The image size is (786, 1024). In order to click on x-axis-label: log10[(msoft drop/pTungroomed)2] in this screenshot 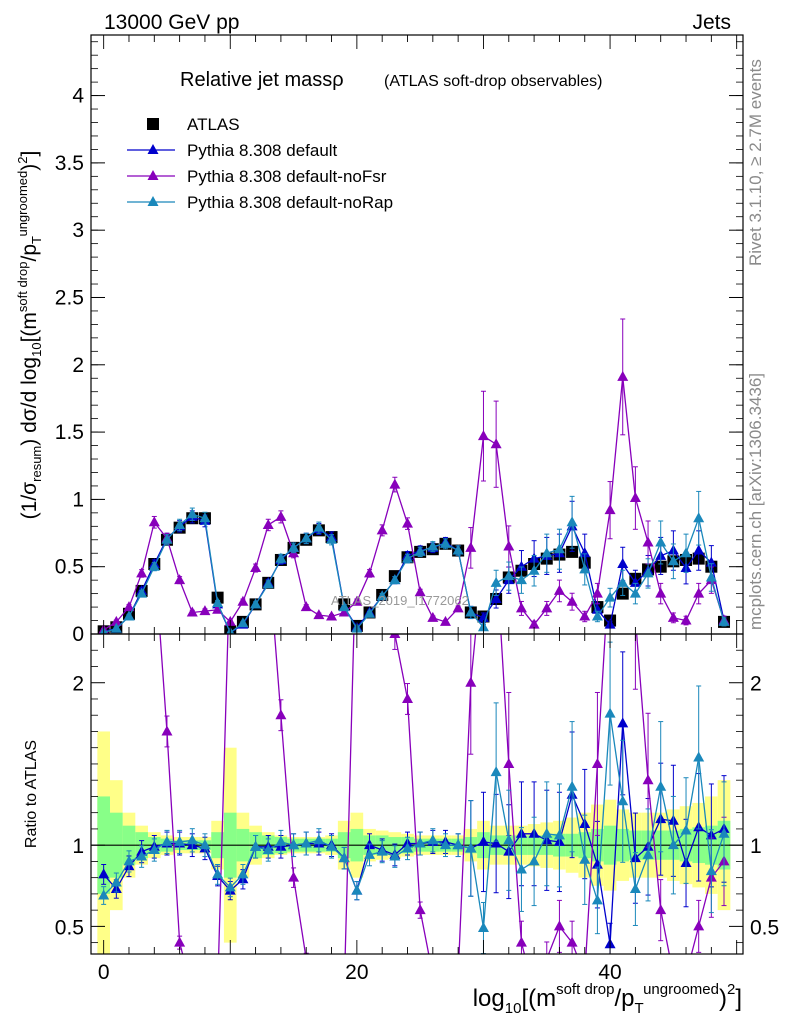, I will do `click(607, 999)`.